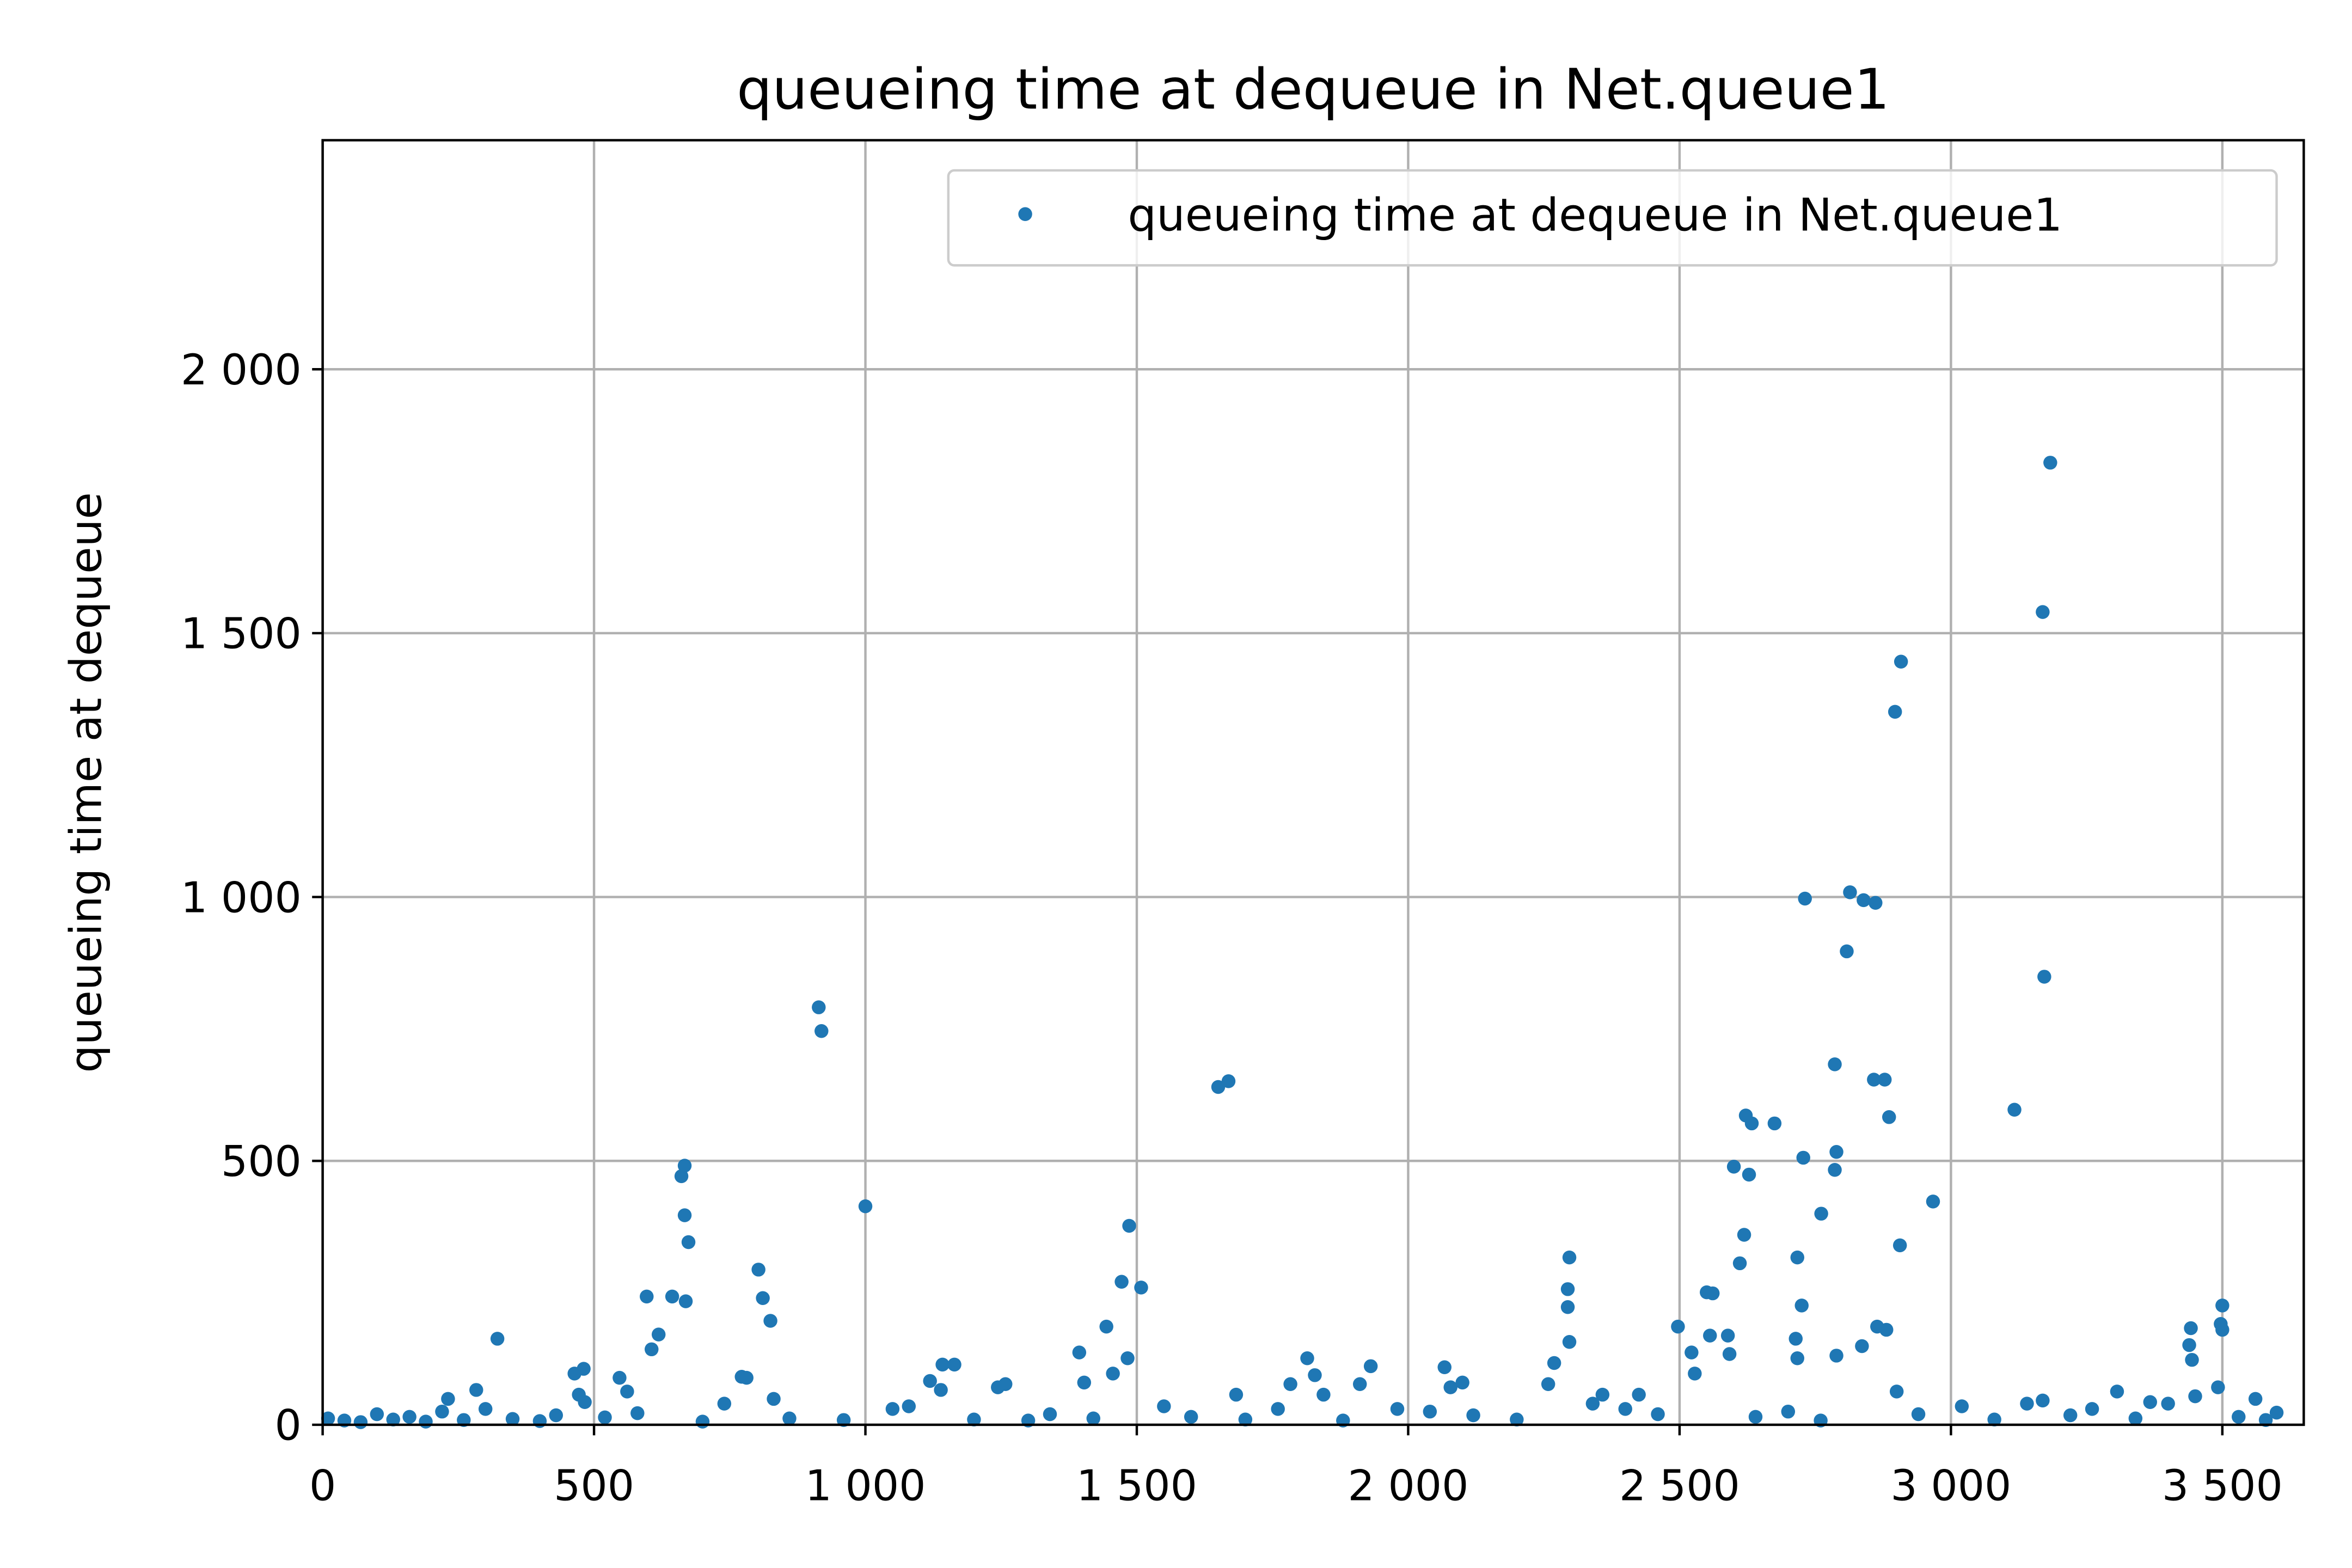  I want to click on x-tick-label: 500, so click(594, 1485).